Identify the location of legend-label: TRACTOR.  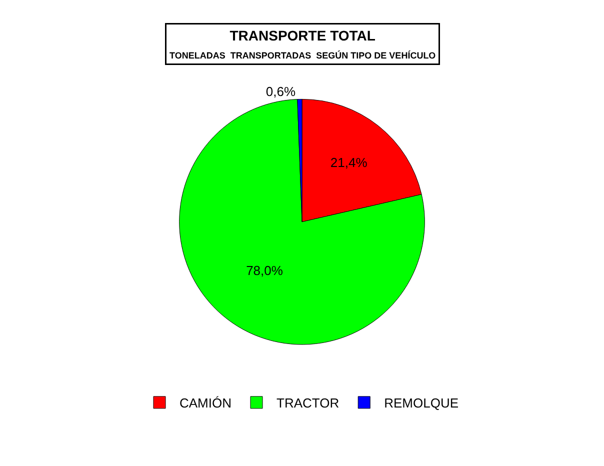
(308, 403).